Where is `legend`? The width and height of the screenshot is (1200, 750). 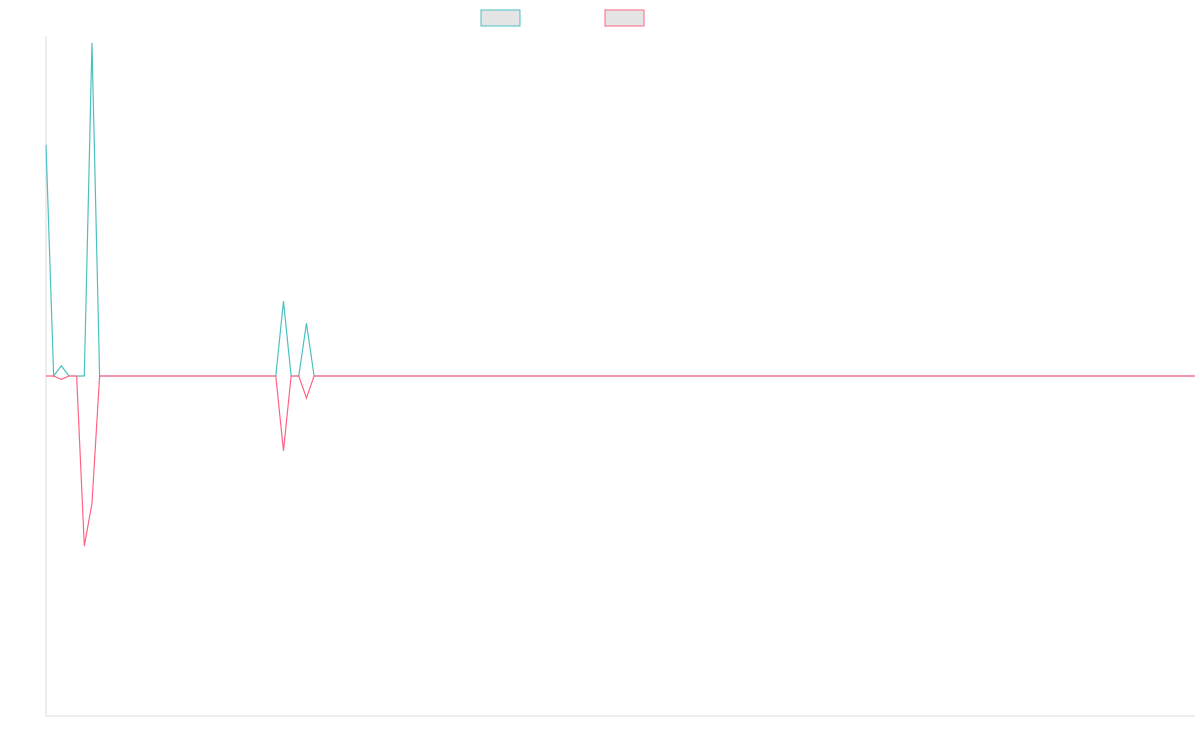 legend is located at coordinates (562, 18).